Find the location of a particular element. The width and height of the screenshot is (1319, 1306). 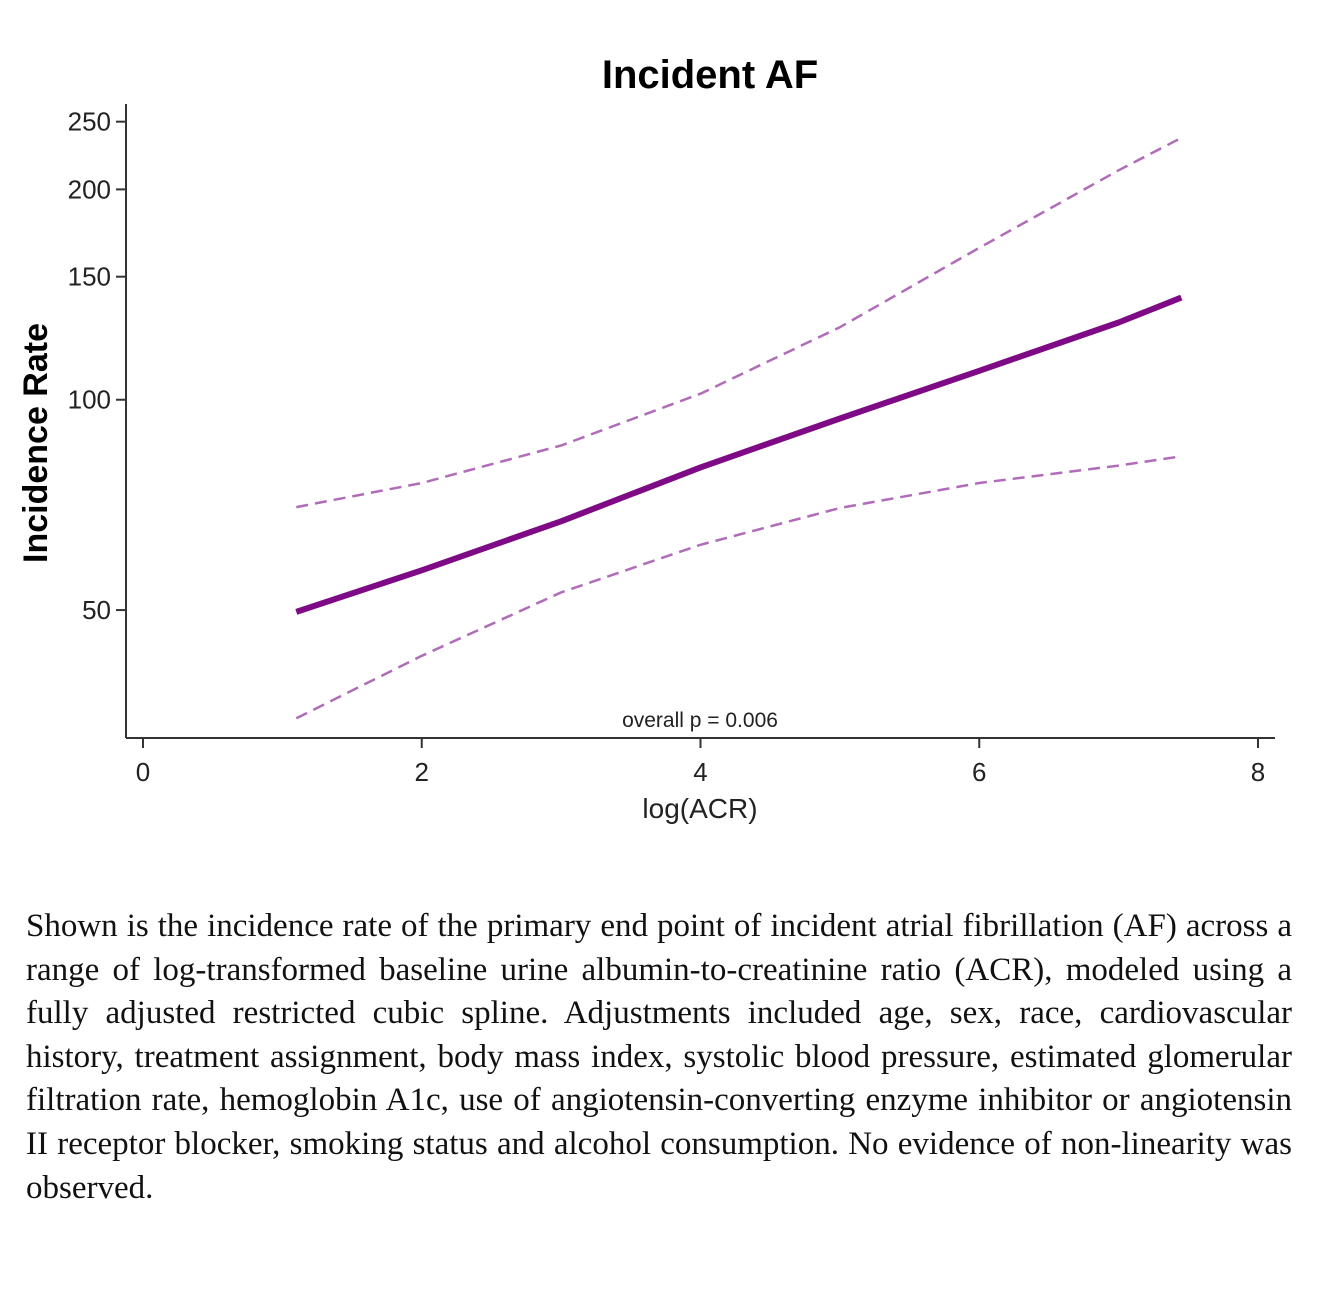

x-axis-label: log(ACR) is located at coordinates (699, 808).